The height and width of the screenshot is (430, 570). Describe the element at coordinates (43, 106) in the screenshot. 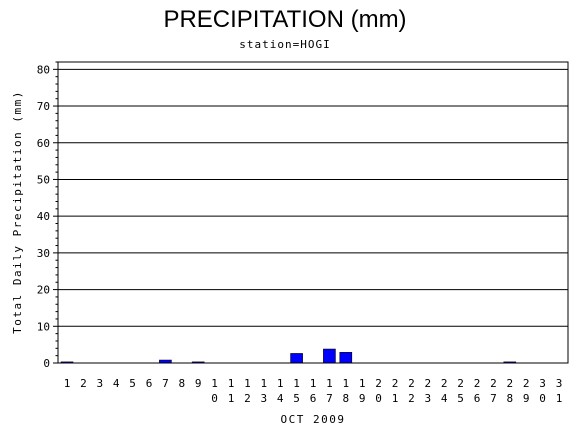

I see `y-tick-label: 70` at that location.